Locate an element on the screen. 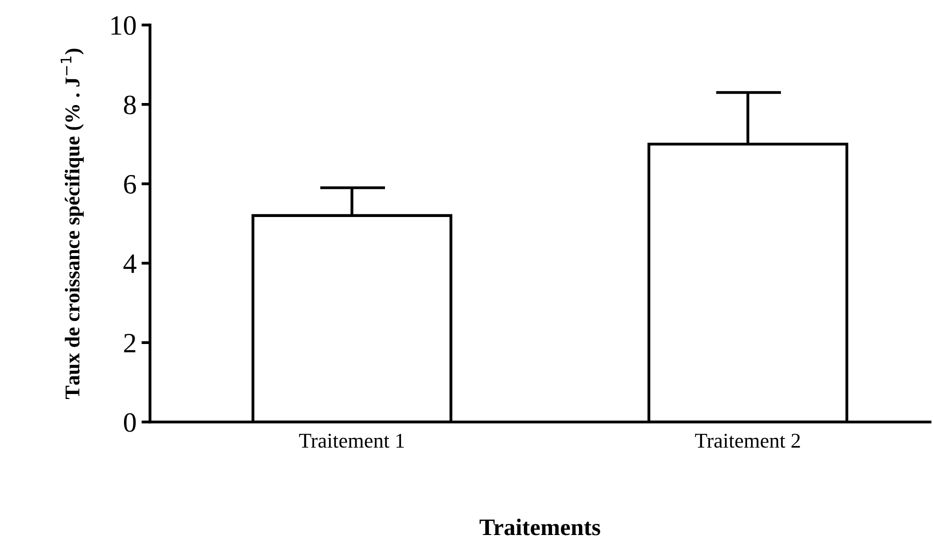 The image size is (933, 539). y-tick-label: 6 is located at coordinates (130, 184).